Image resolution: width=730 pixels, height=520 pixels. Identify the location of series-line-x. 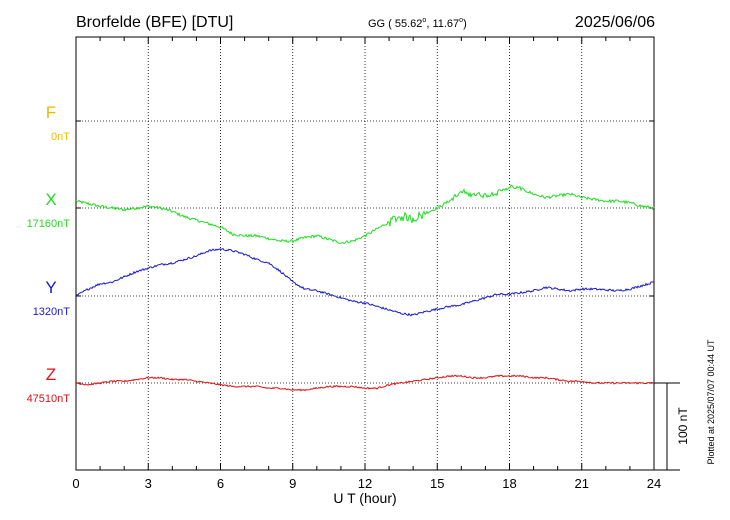
(365, 214).